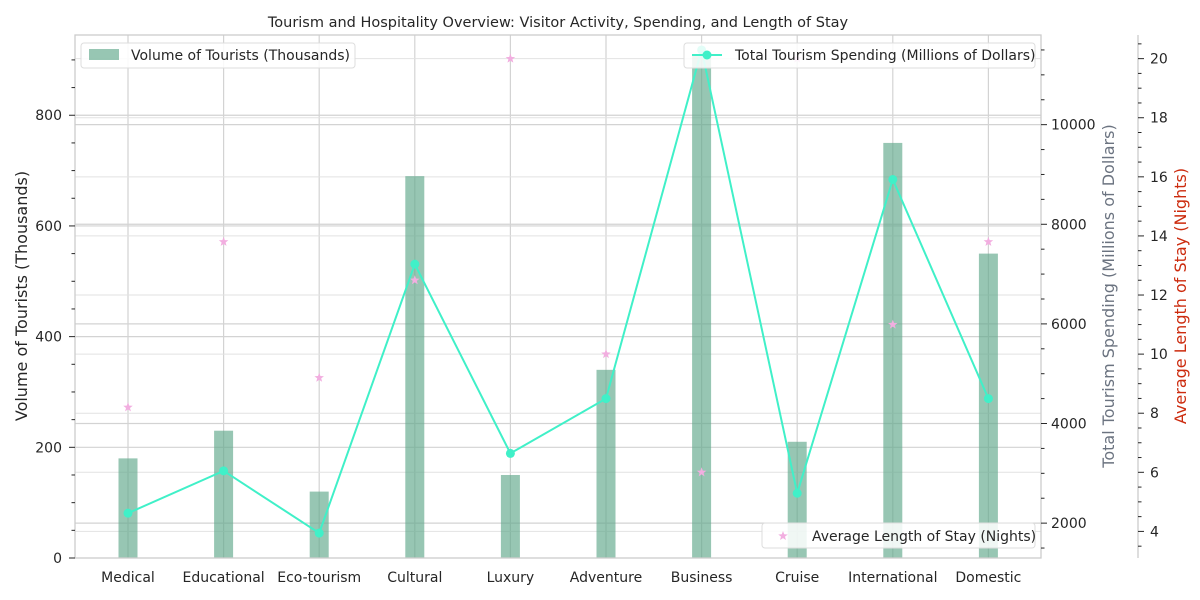 The image size is (1200, 600). I want to click on legend-stay-label: Average Length of Stay (Nights), so click(924, 537).